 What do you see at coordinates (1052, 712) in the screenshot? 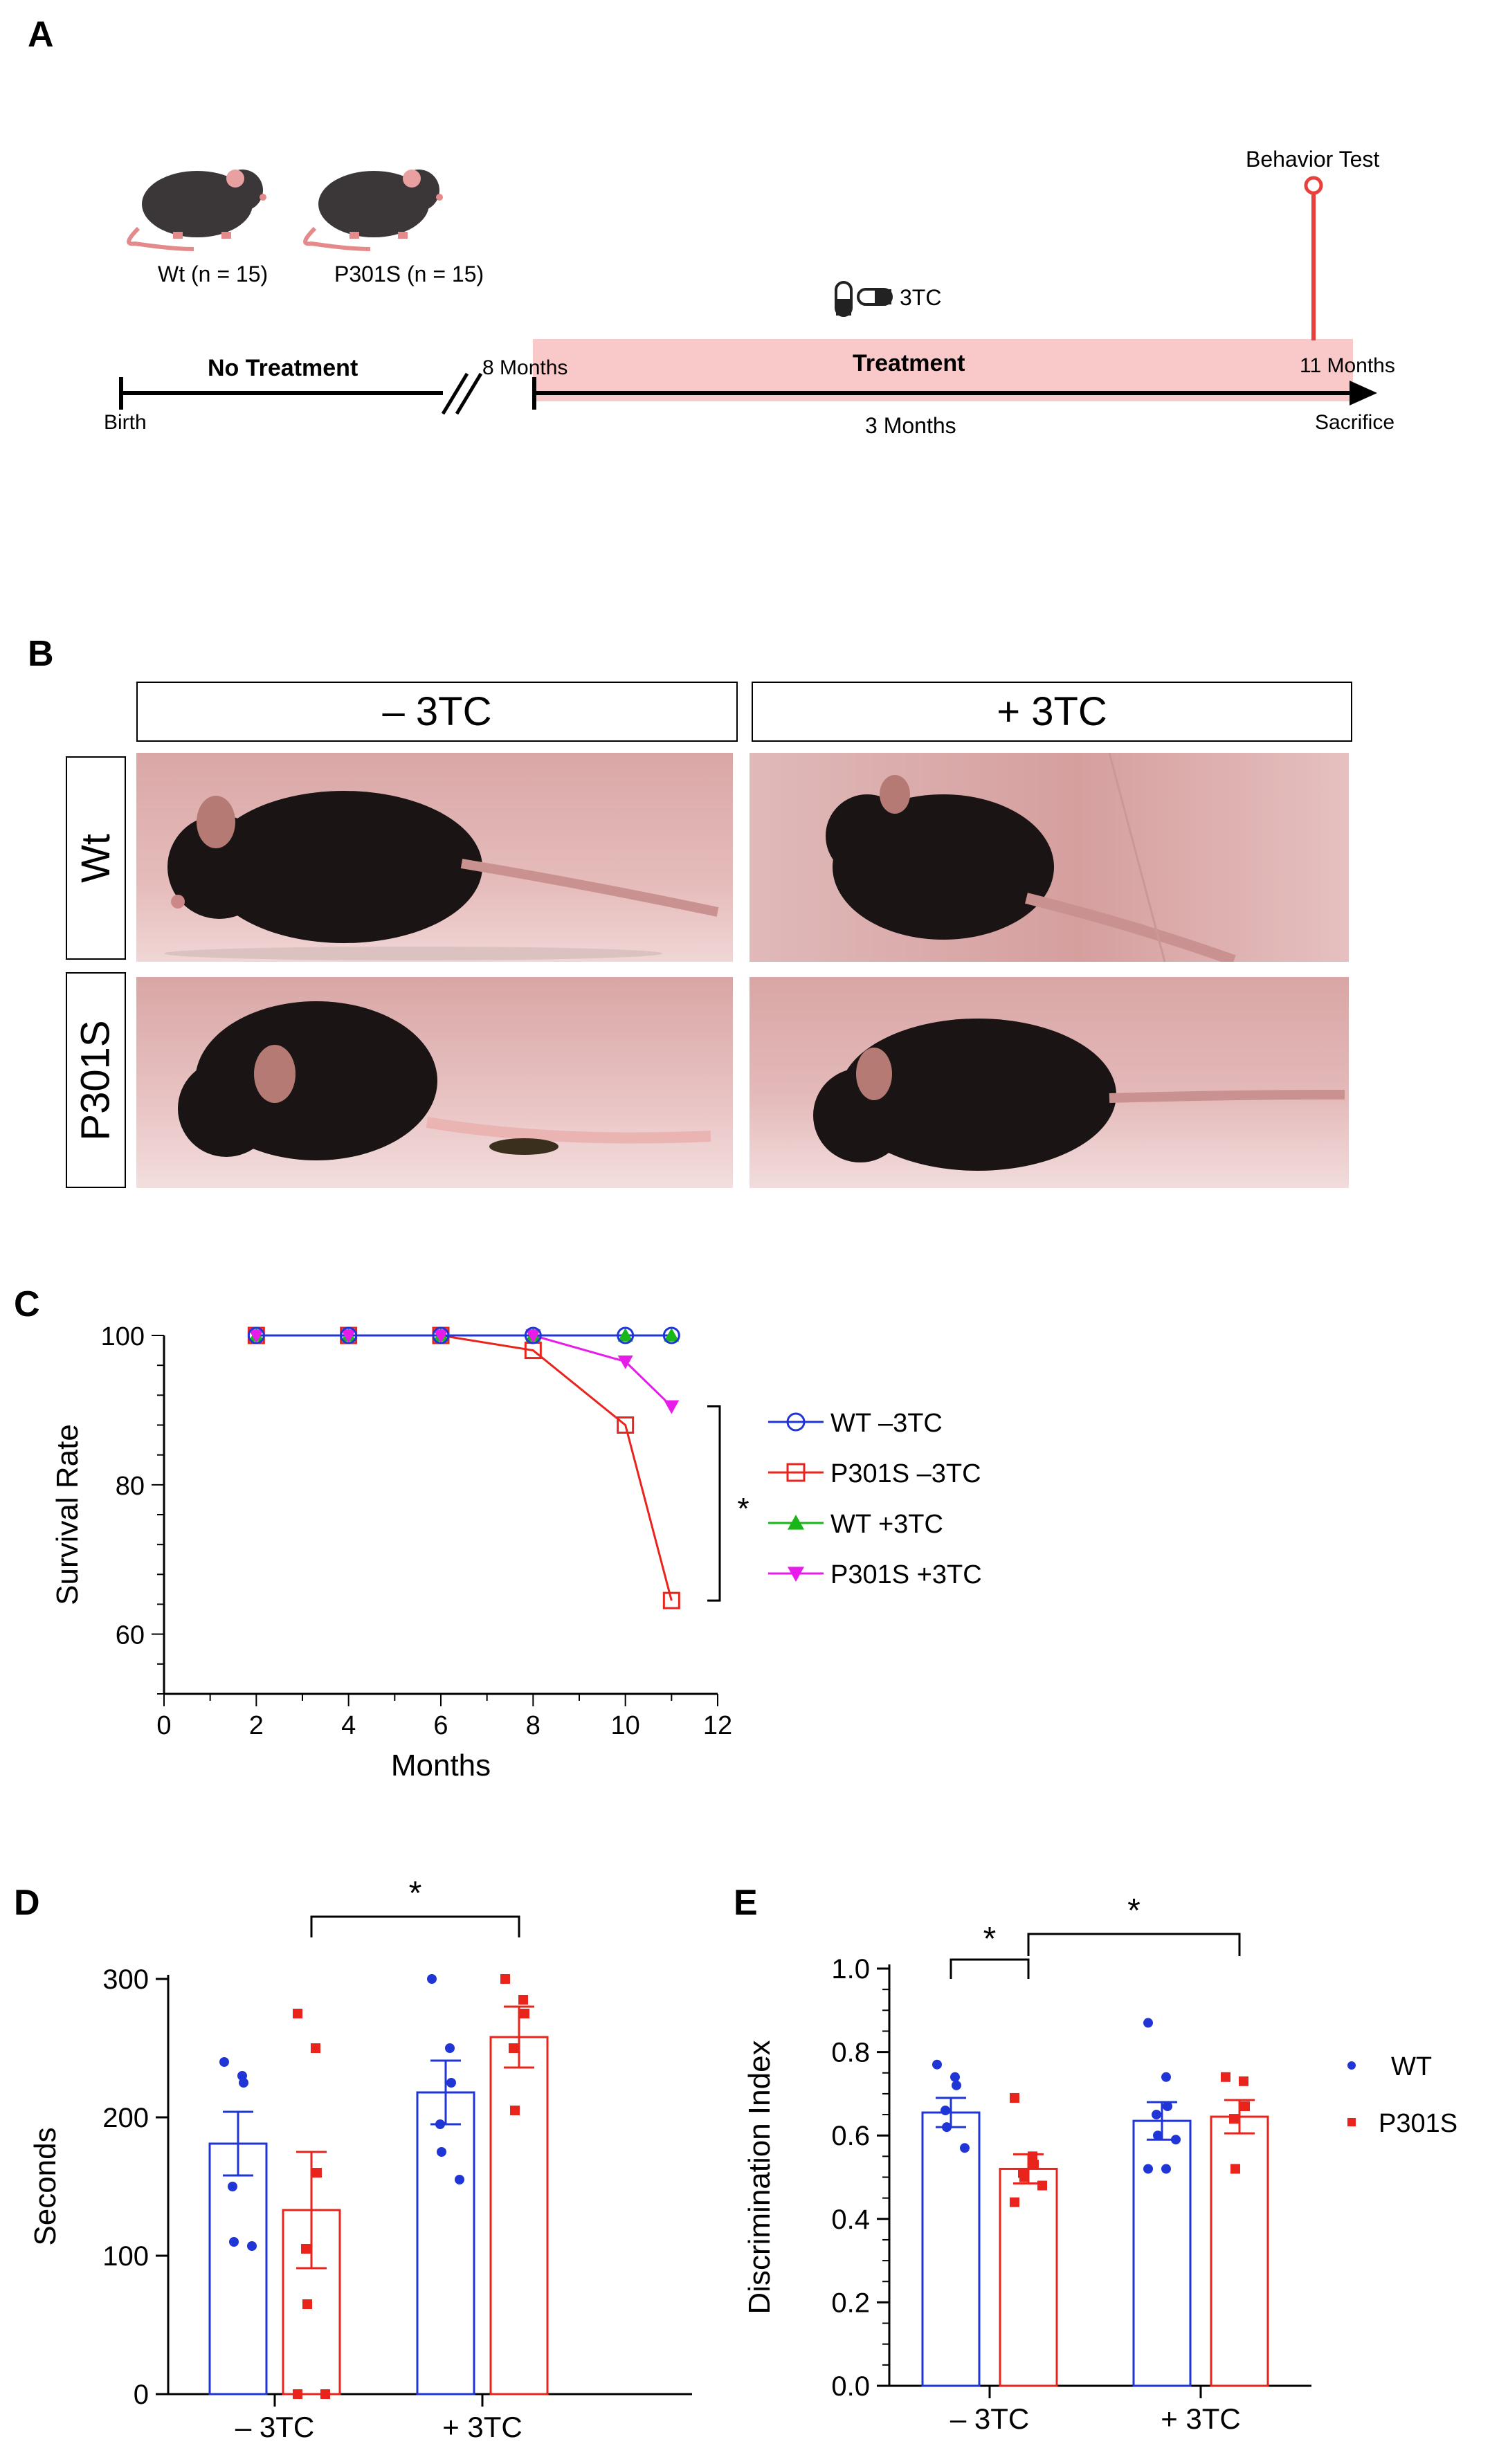
I see `column-header-plus-3tc: + 3TC` at bounding box center [1052, 712].